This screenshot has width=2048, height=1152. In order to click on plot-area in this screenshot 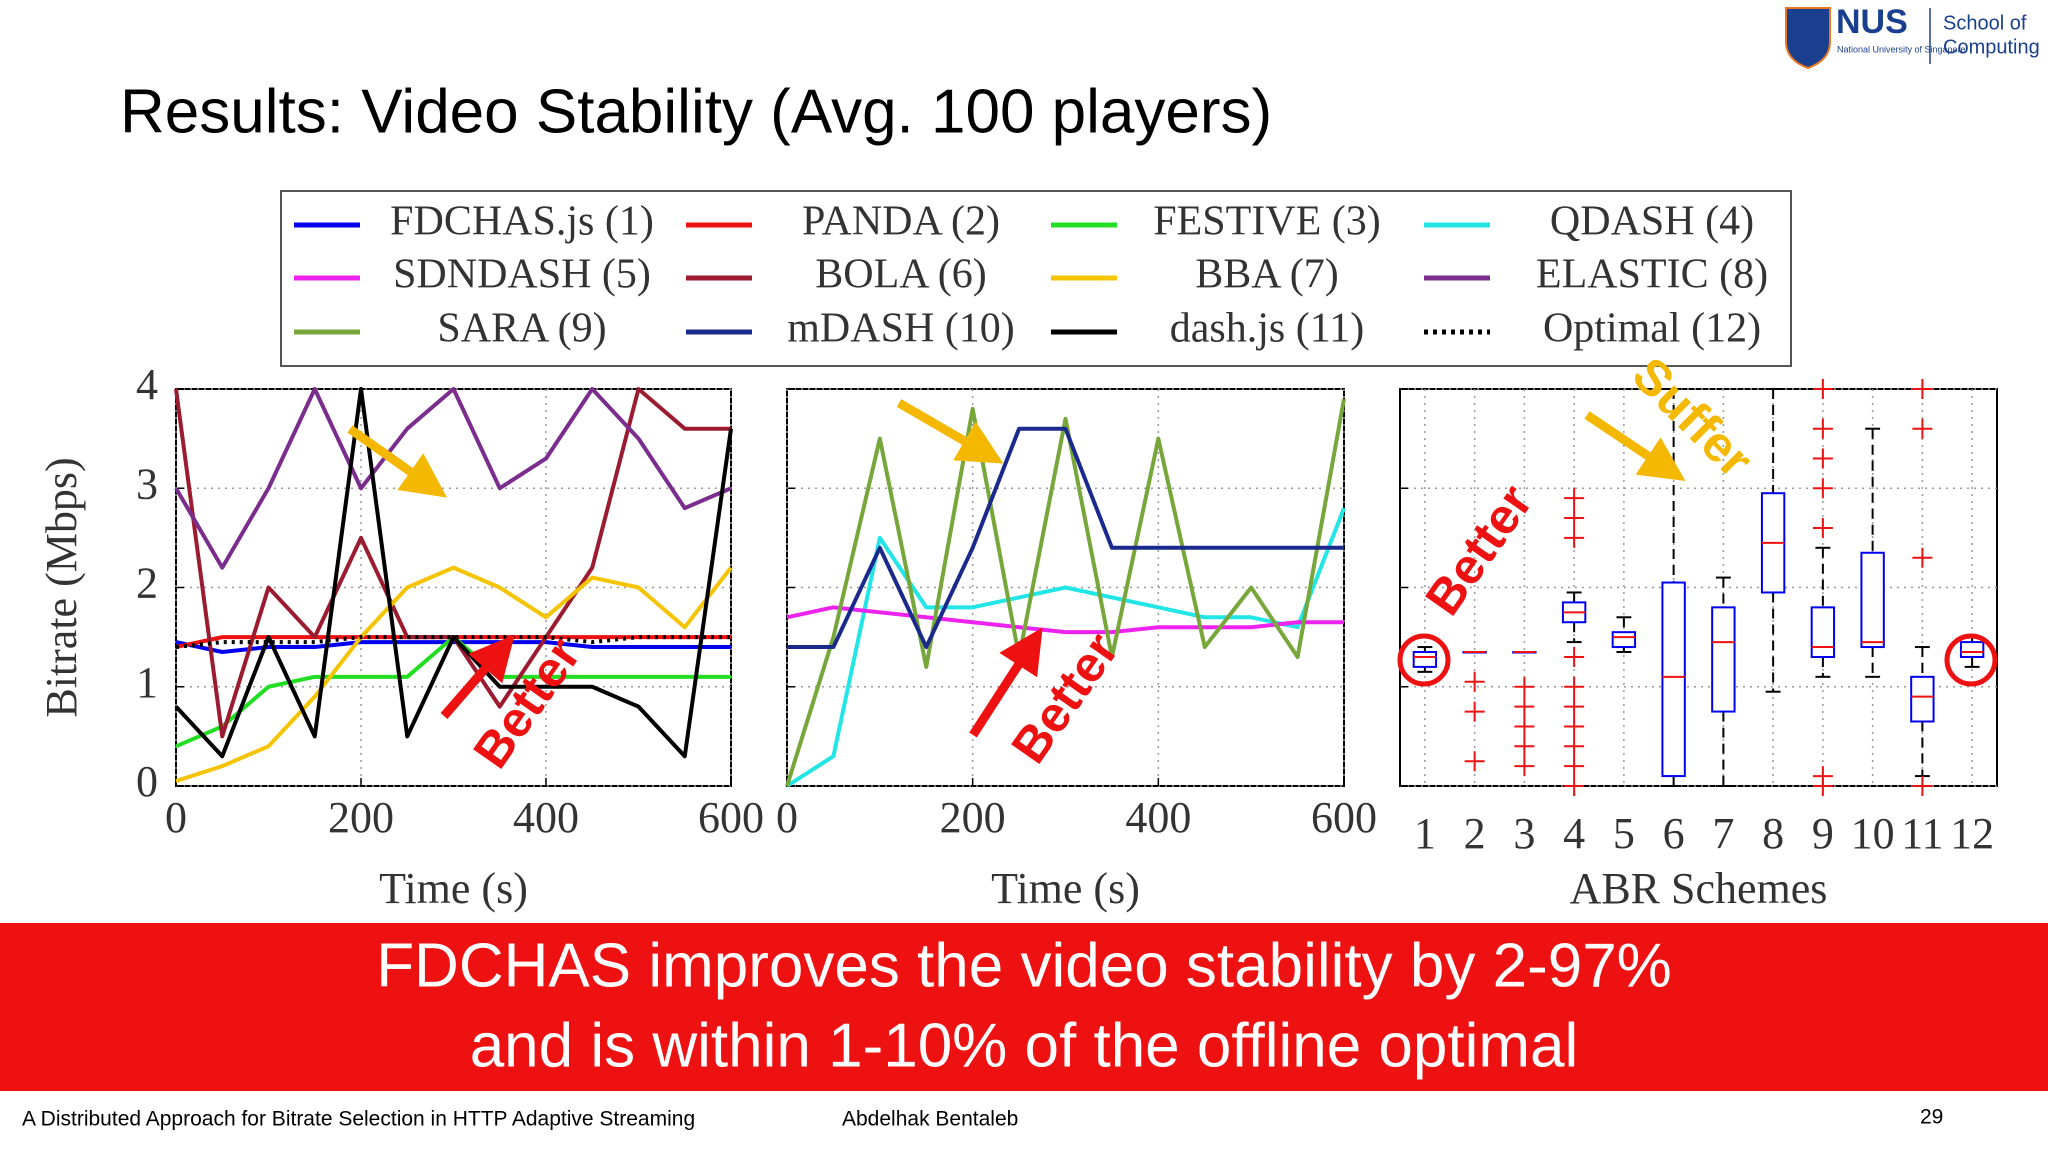, I will do `click(453, 587)`.